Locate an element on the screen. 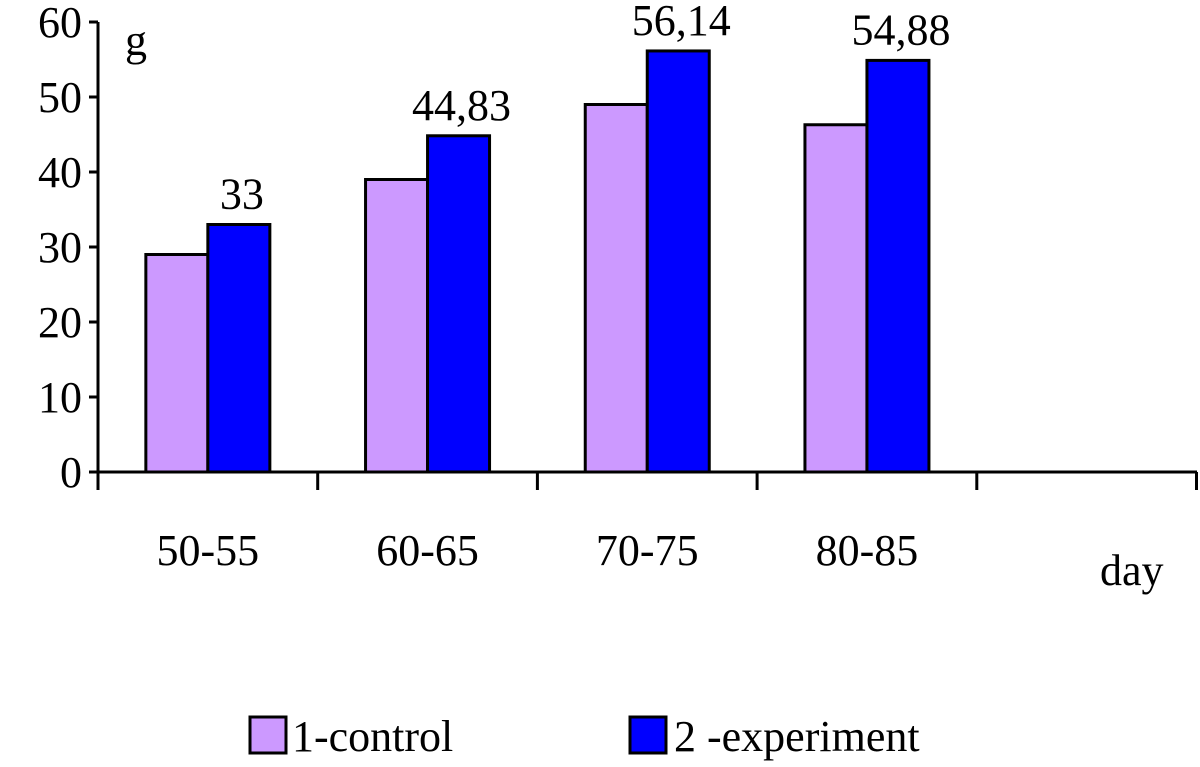 The image size is (1200, 767). data-label: 54,88 is located at coordinates (900, 29).